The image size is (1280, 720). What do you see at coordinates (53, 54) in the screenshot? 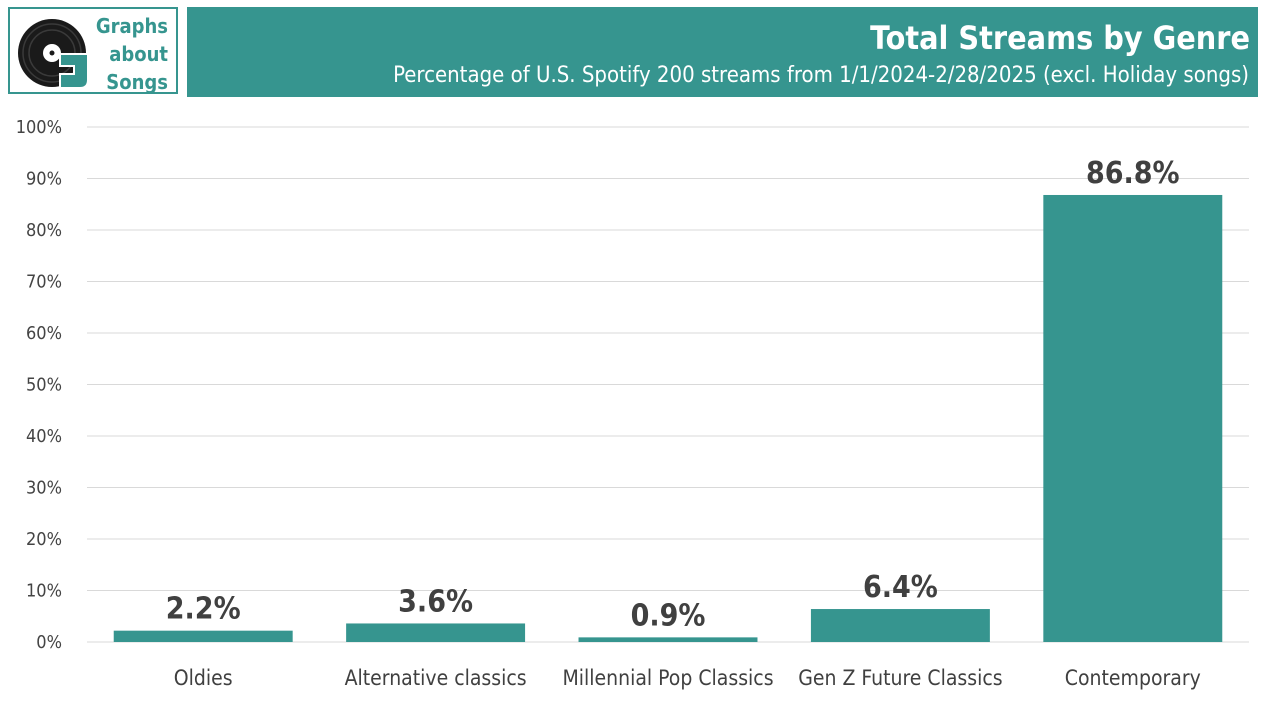
I see `vinyl-record-icon` at bounding box center [53, 54].